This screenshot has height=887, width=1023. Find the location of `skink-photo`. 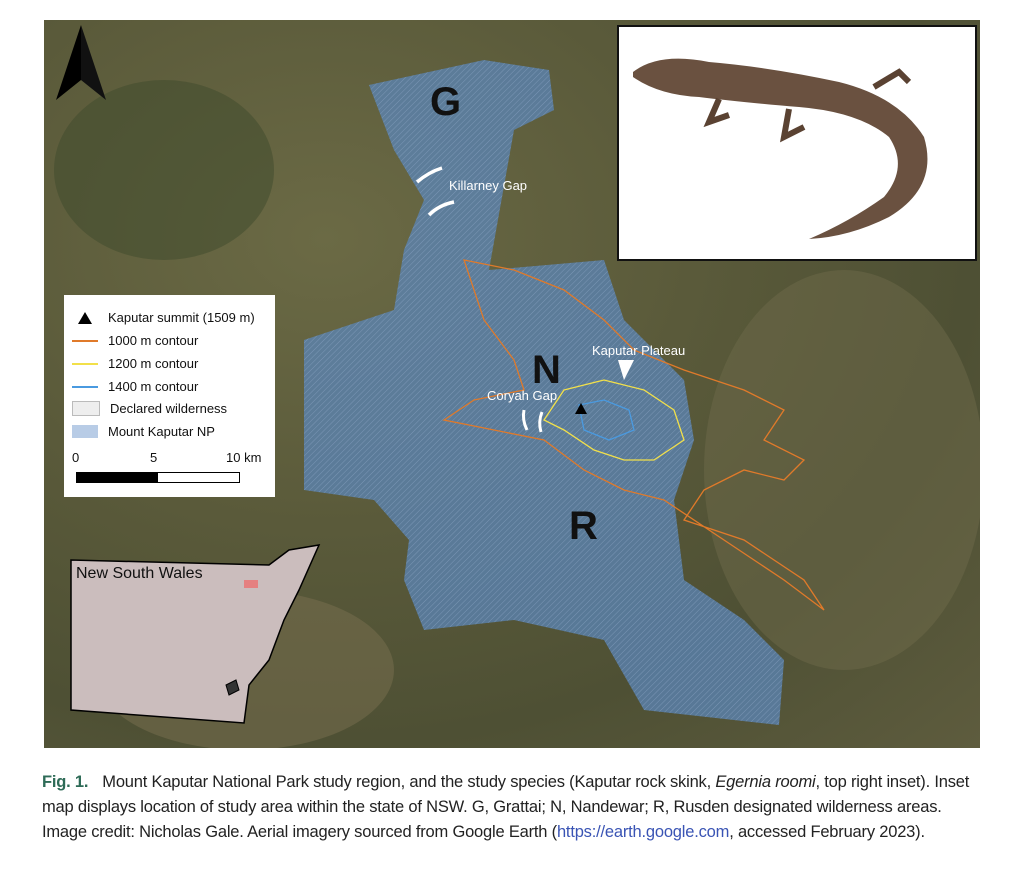

skink-photo is located at coordinates (780, 149).